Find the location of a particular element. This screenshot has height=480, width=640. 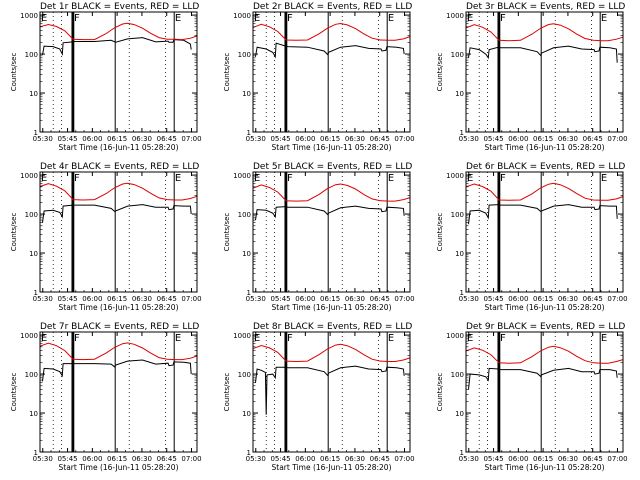

panel-title: Det 7r BLACK = Events, RED = LLD is located at coordinates (119, 327).